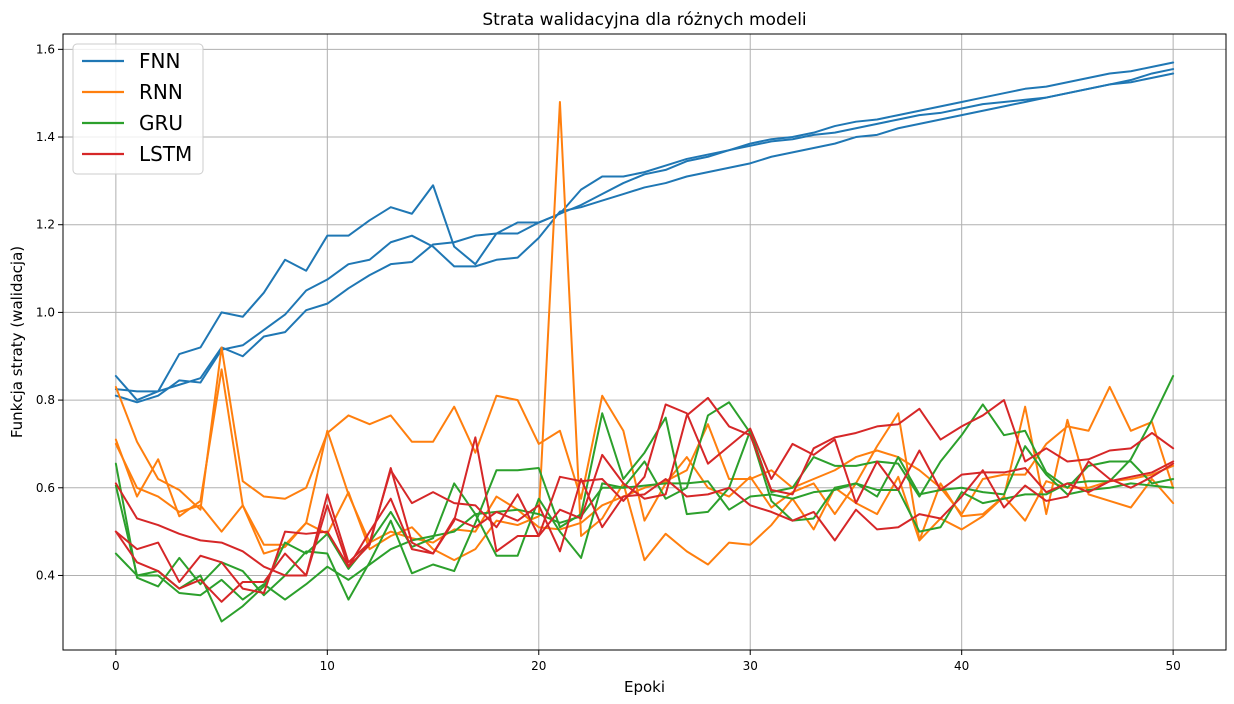 Image resolution: width=1234 pixels, height=704 pixels. Describe the element at coordinates (45, 49) in the screenshot. I see `y-tick-label: 1.6` at that location.